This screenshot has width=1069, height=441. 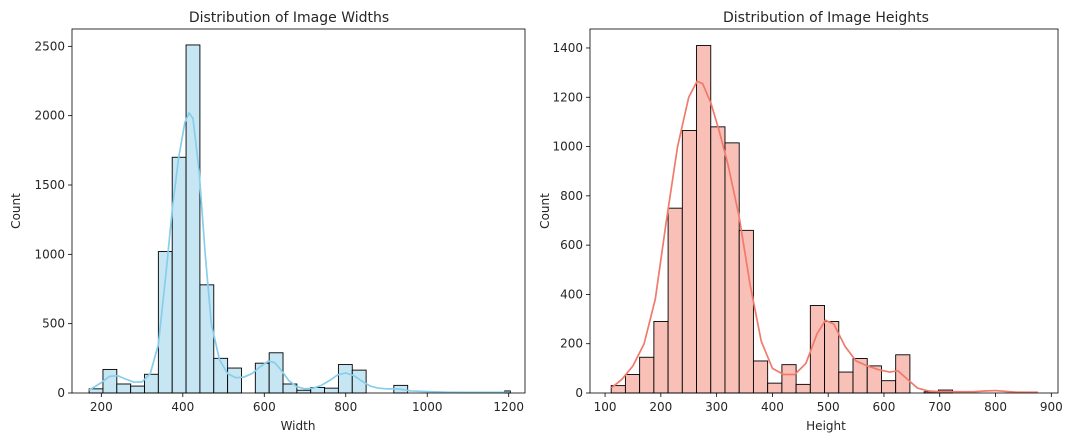 What do you see at coordinates (567, 48) in the screenshot?
I see `height-y-tick-label: 1400` at bounding box center [567, 48].